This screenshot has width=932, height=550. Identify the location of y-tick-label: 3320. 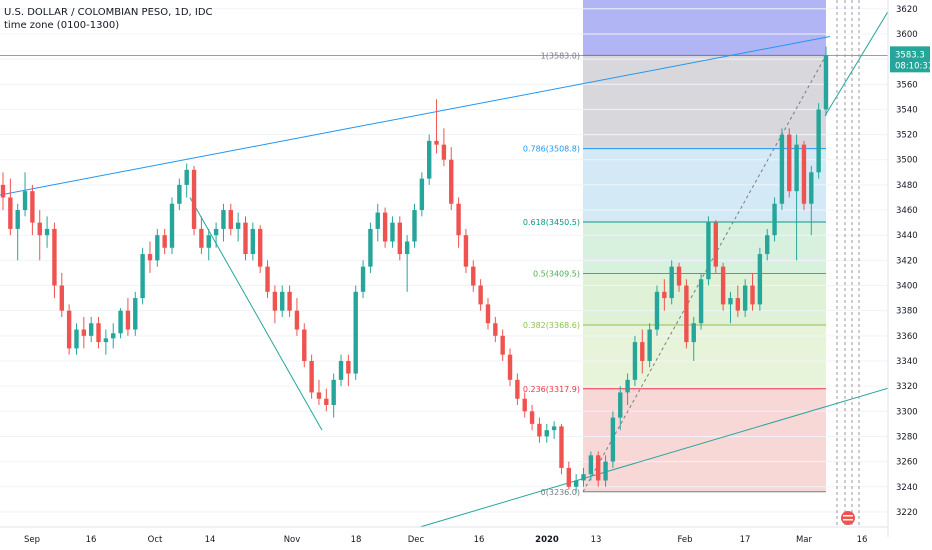
(907, 387).